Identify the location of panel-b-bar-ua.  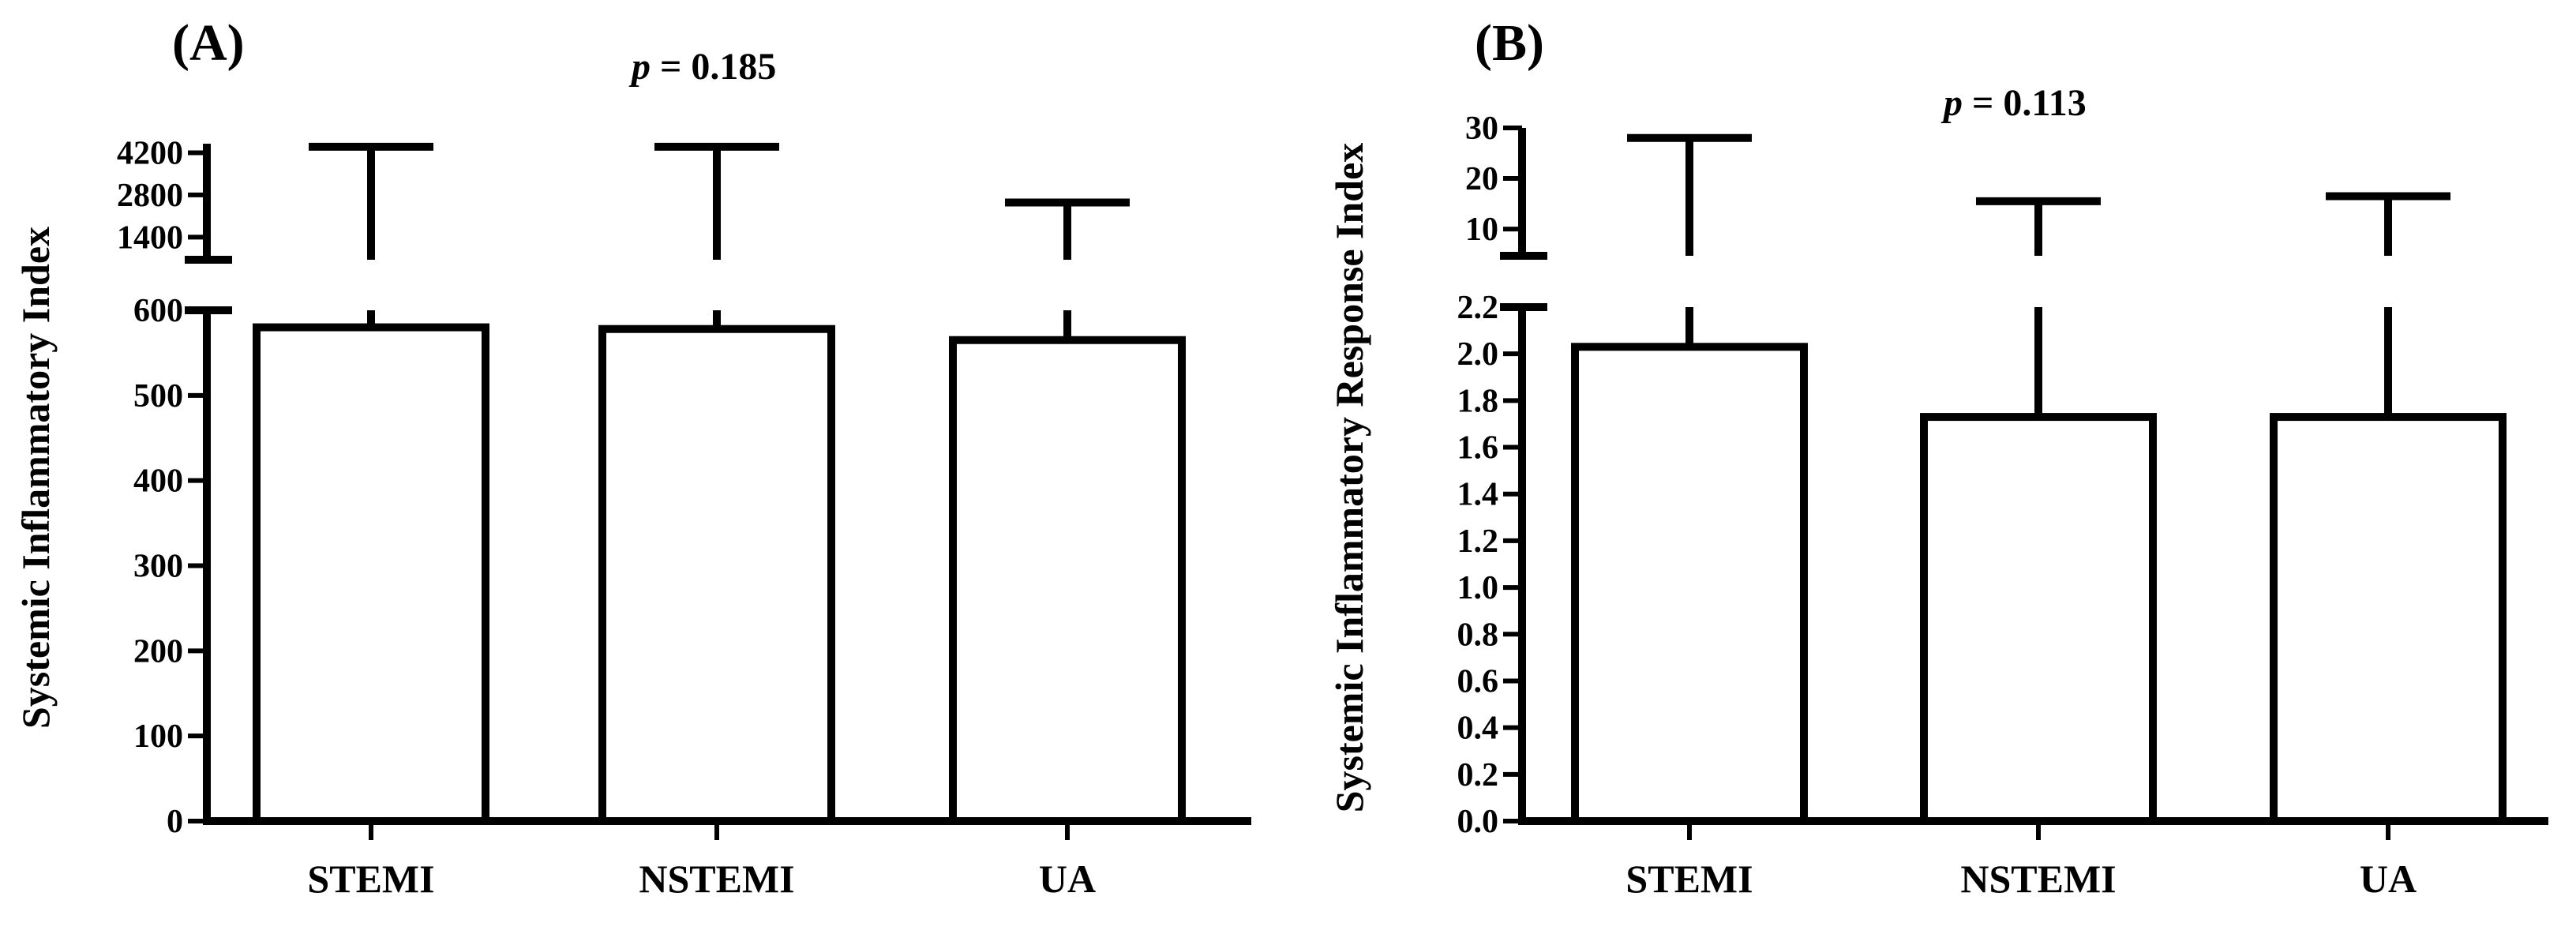
(2388, 619).